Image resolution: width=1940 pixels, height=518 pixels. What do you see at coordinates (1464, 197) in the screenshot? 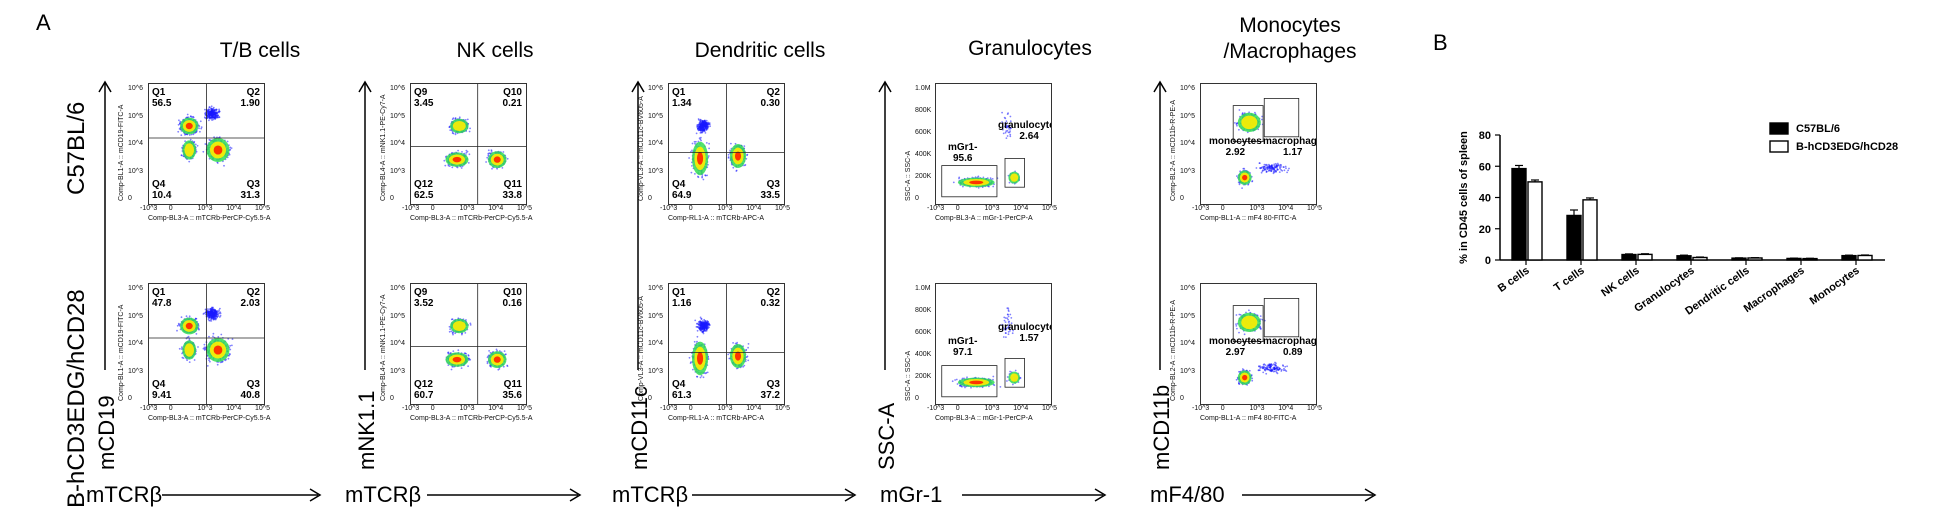
I see `y-axis-title: % in CD45 cells of spleen` at bounding box center [1464, 197].